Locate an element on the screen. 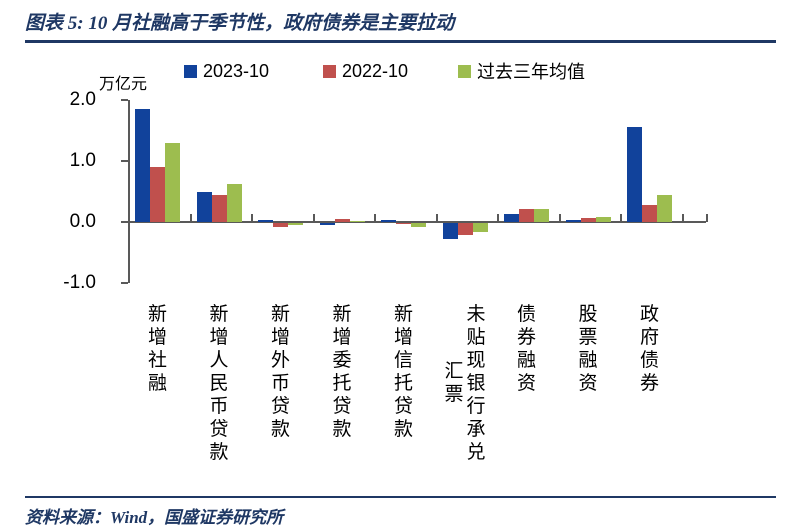 The width and height of the screenshot is (800, 532). bar-2023-10-新增信托贷款 is located at coordinates (388, 220).